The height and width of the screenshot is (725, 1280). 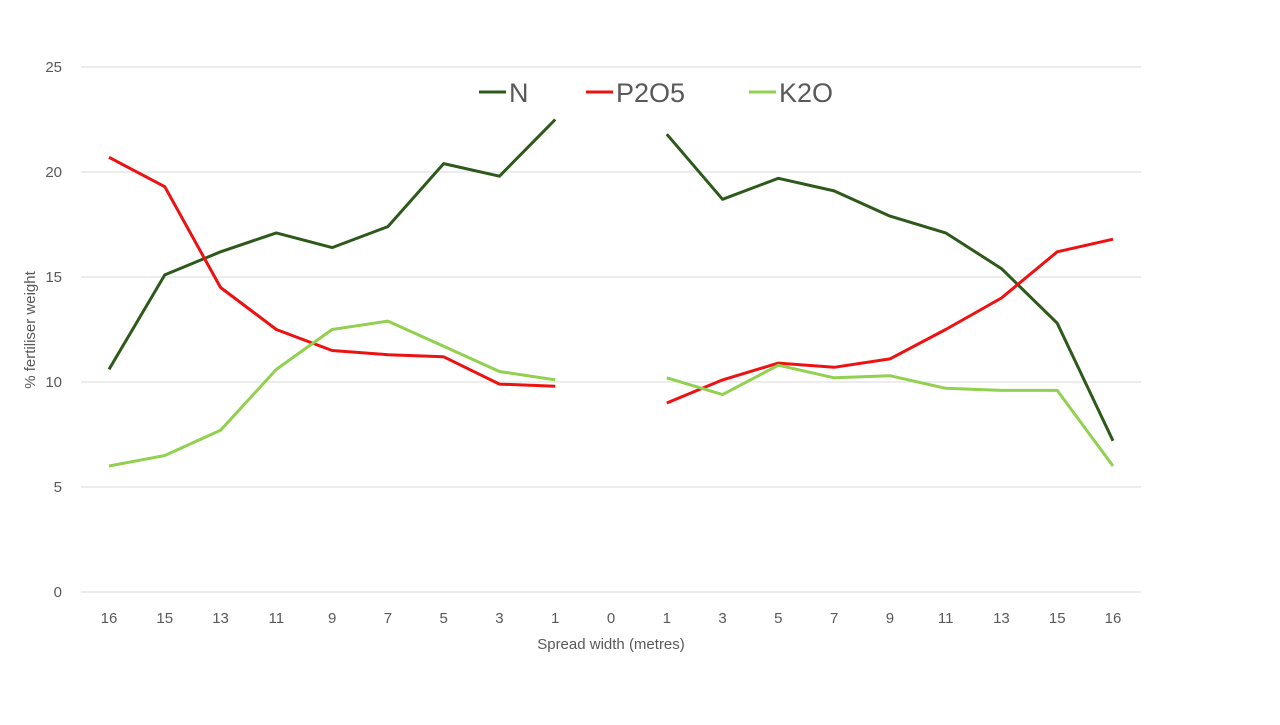 I want to click on legend-label-k2o: K2O, so click(x=806, y=93).